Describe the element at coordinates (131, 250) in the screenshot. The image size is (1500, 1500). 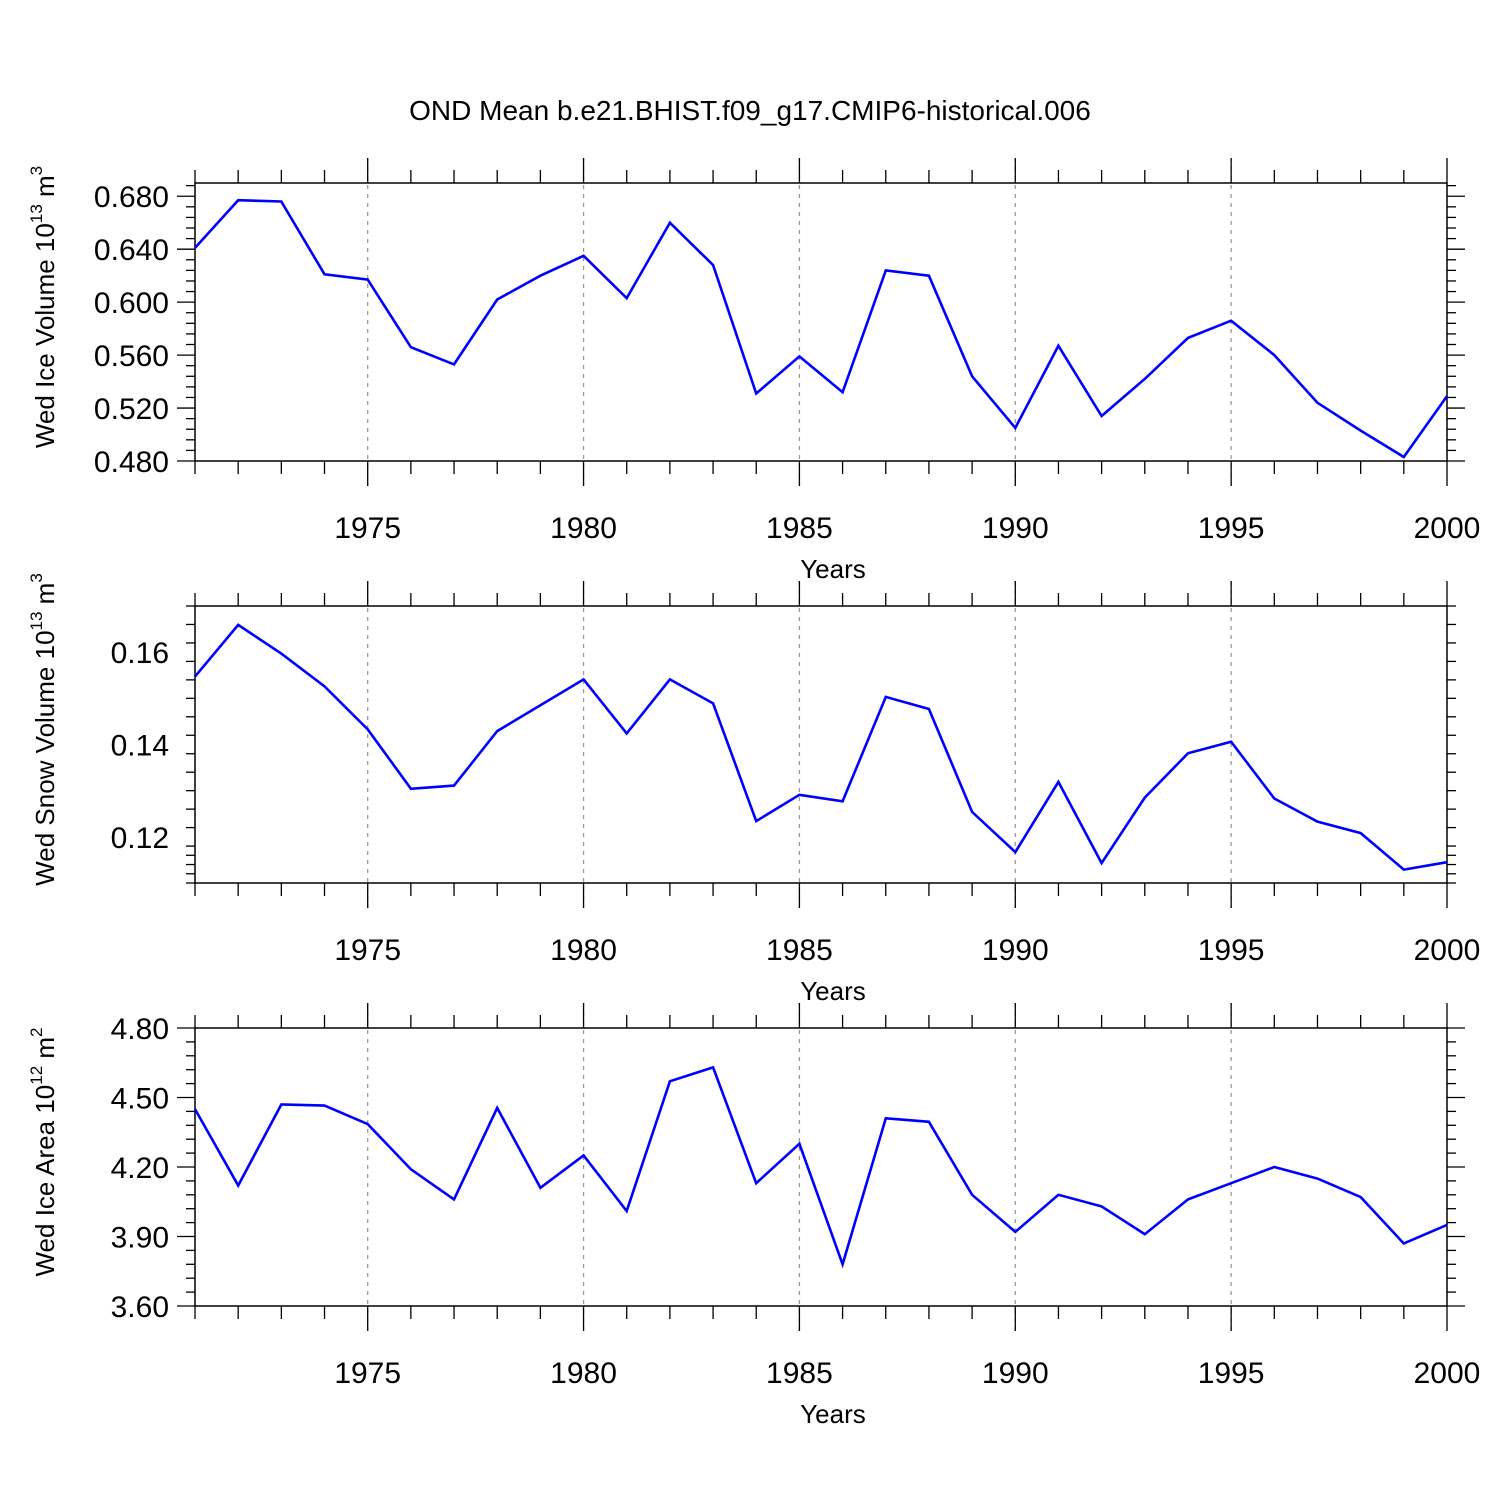
I see `y-tick-label: 0.640` at that location.